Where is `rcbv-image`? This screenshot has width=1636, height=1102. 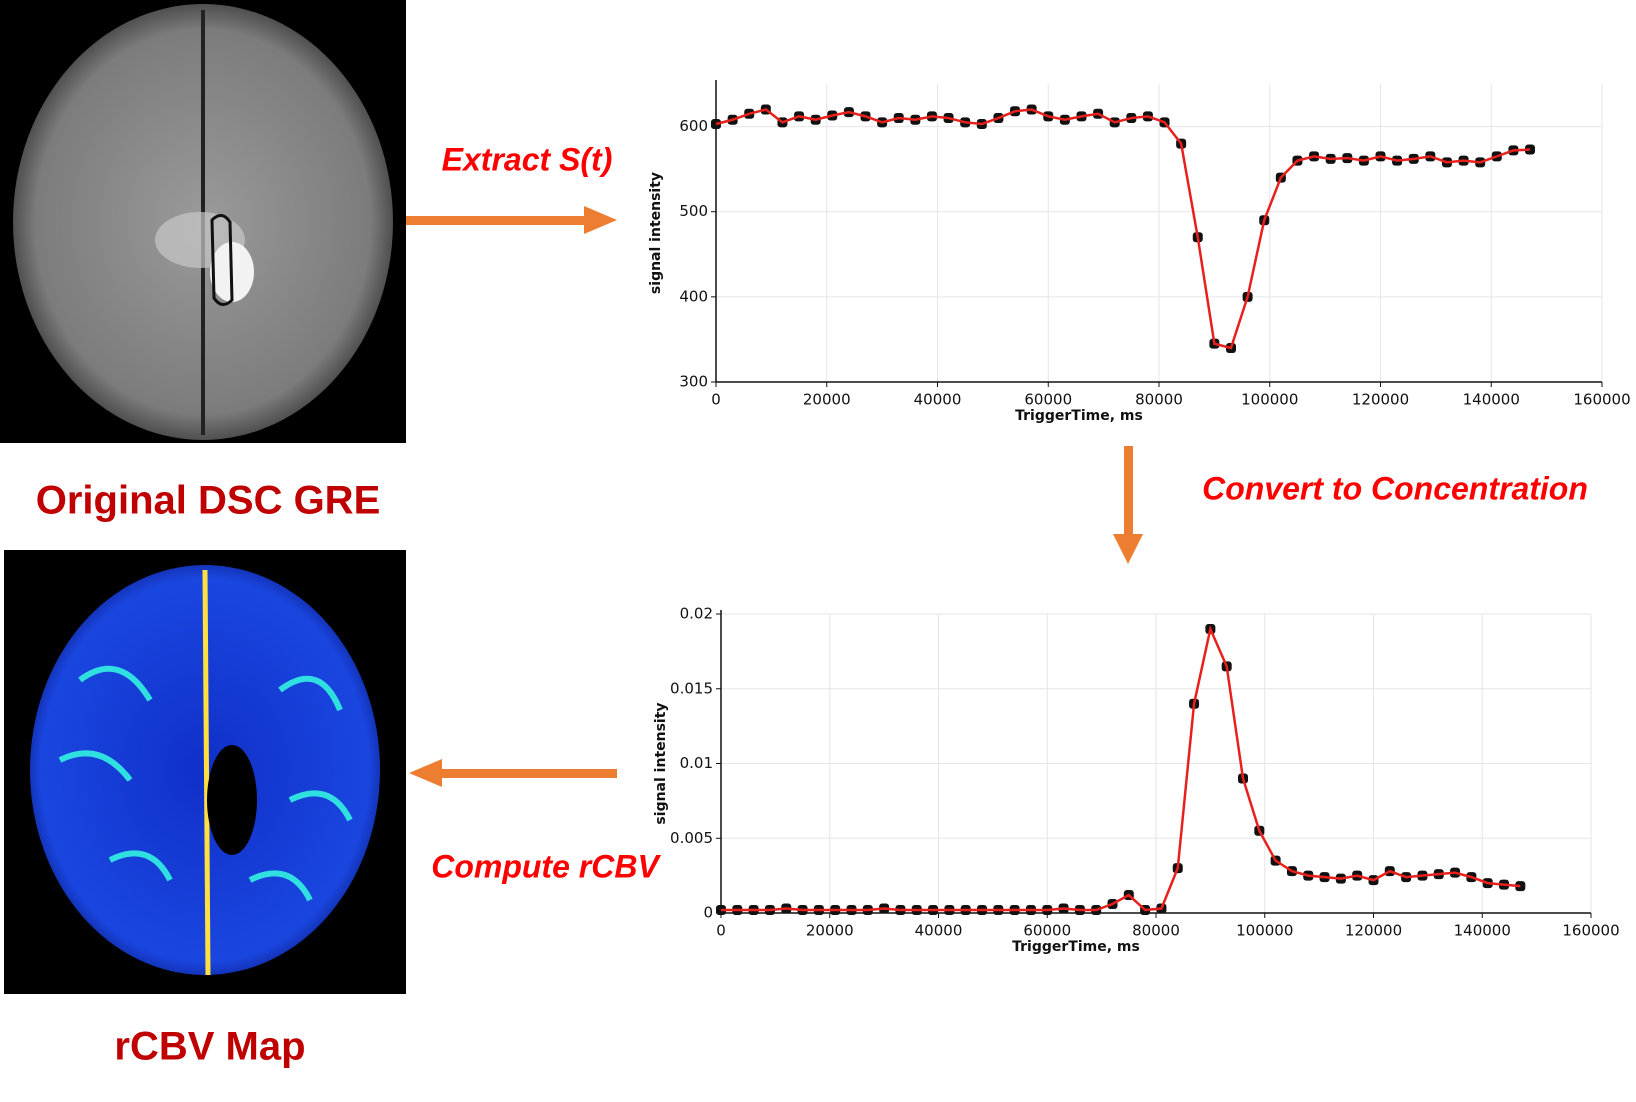 rcbv-image is located at coordinates (205, 772).